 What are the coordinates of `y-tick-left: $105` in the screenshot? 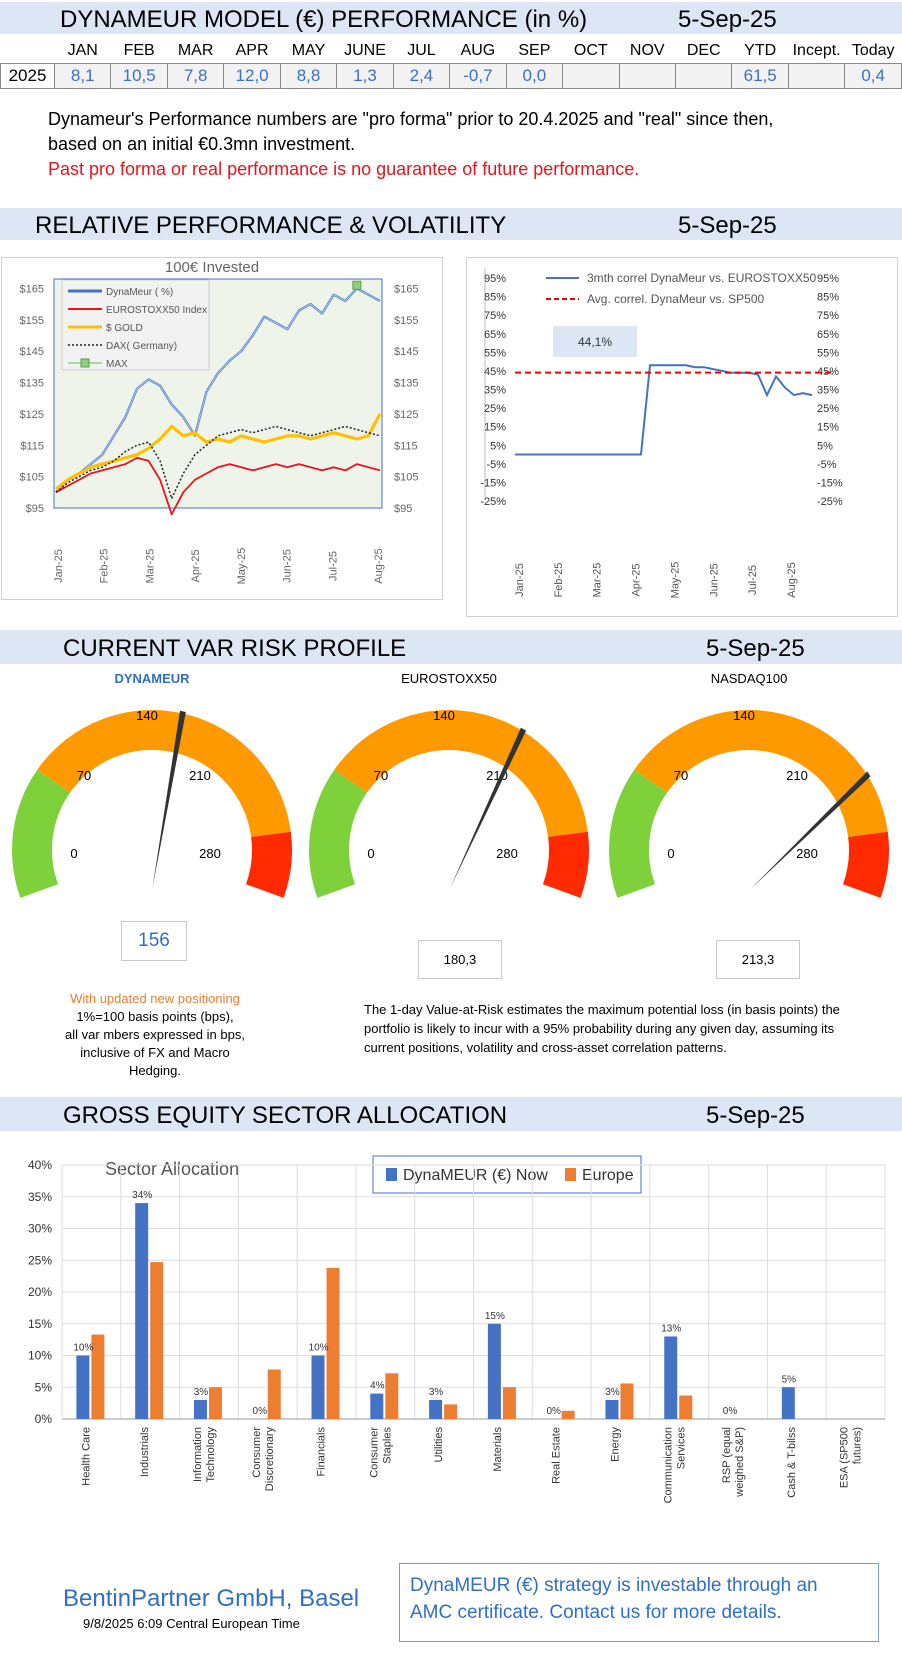 It's located at (32, 478).